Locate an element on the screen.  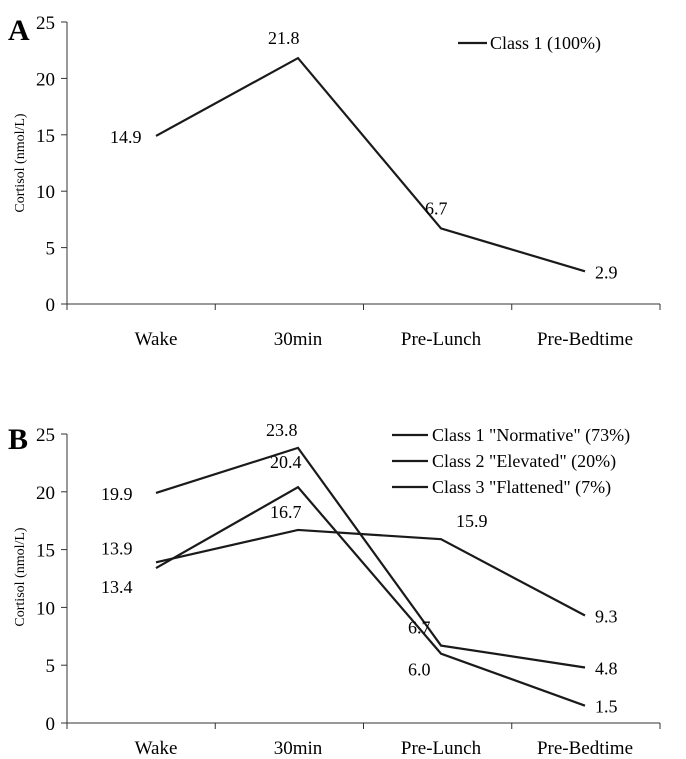
panel-a-y-axis-title: Cortisol (nmol/L) is located at coordinates (20, 163).